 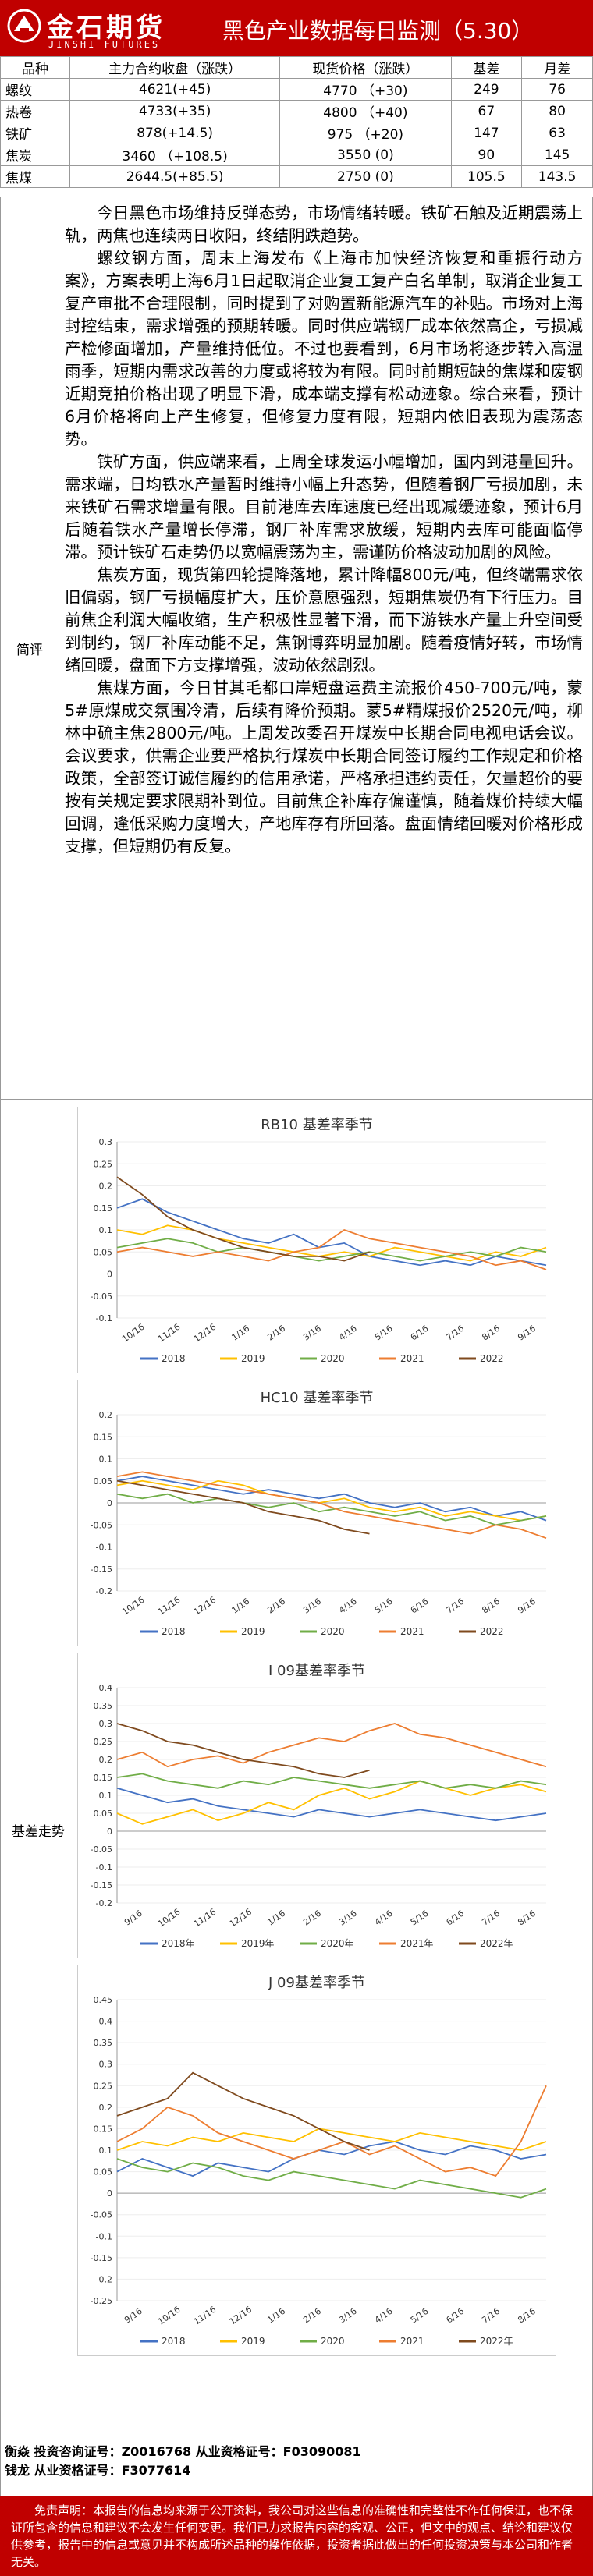 What do you see at coordinates (296, 111) in the screenshot?
I see `table-row: 热卷 4733(+35) 4800 （+40) 67 80` at bounding box center [296, 111].